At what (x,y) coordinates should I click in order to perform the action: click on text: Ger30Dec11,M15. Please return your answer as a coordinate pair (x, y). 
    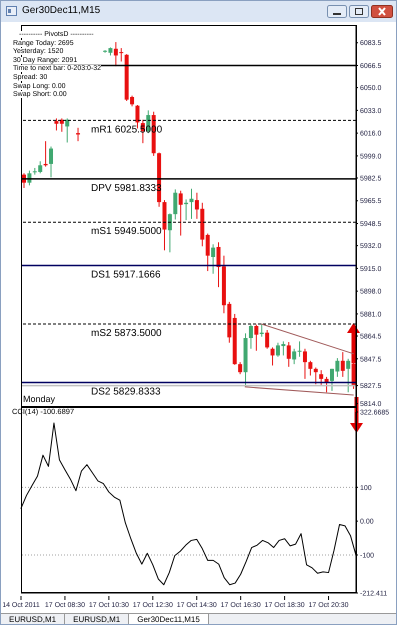
    Looking at the image, I should click on (169, 619).